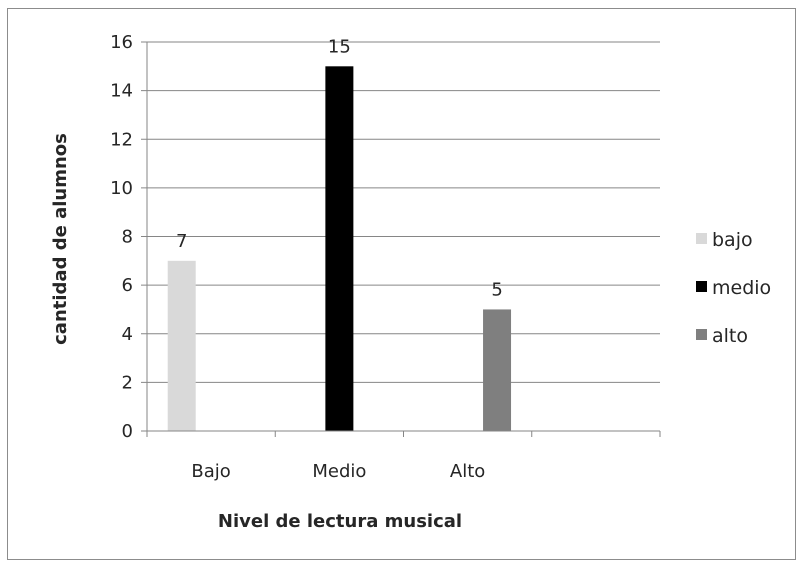 This screenshot has height=568, width=807. Describe the element at coordinates (121, 139) in the screenshot. I see `y-tick-label: 12` at that location.